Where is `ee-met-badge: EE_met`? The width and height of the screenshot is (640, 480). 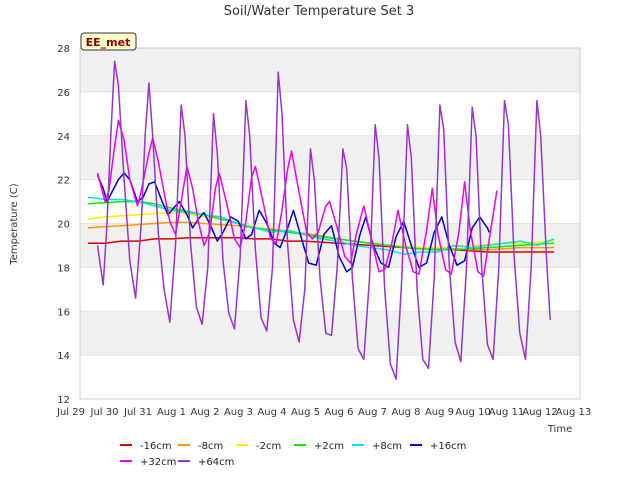
ee-met-badge: EE_met is located at coordinates (108, 41).